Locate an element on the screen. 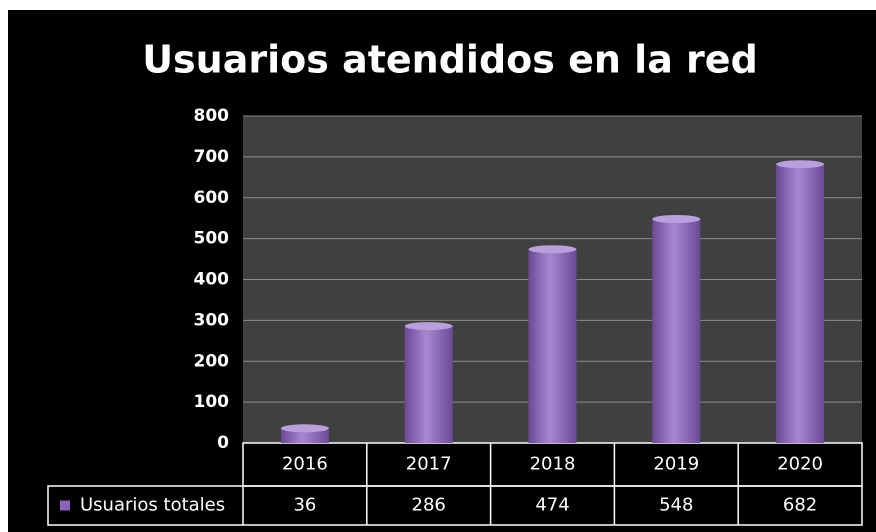 The width and height of the screenshot is (876, 532). x-tick-label: 2019 is located at coordinates (676, 464).